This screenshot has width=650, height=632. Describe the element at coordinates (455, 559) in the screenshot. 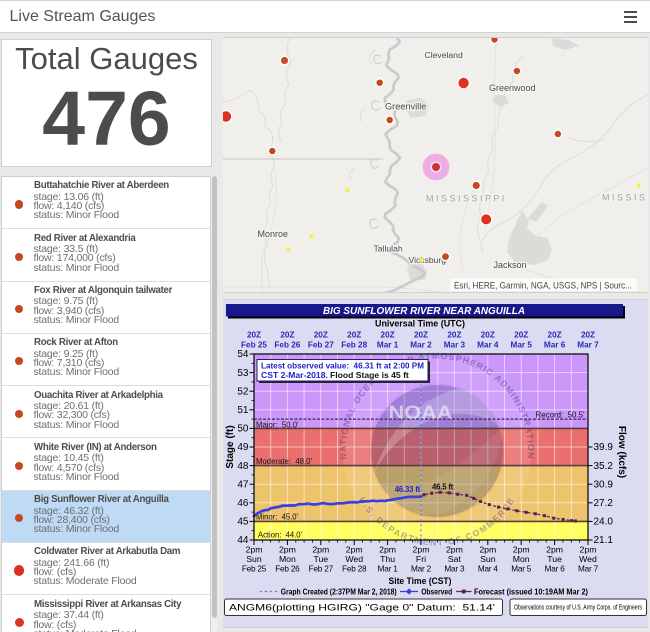

I see `svg-text: Sat` at that location.